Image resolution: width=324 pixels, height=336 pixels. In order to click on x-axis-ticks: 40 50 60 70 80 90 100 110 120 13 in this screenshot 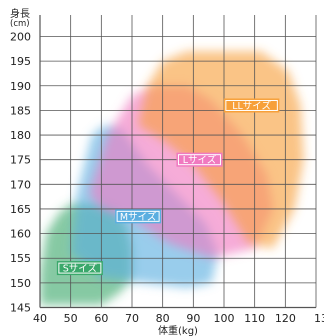, I will do `click(178, 318)`.